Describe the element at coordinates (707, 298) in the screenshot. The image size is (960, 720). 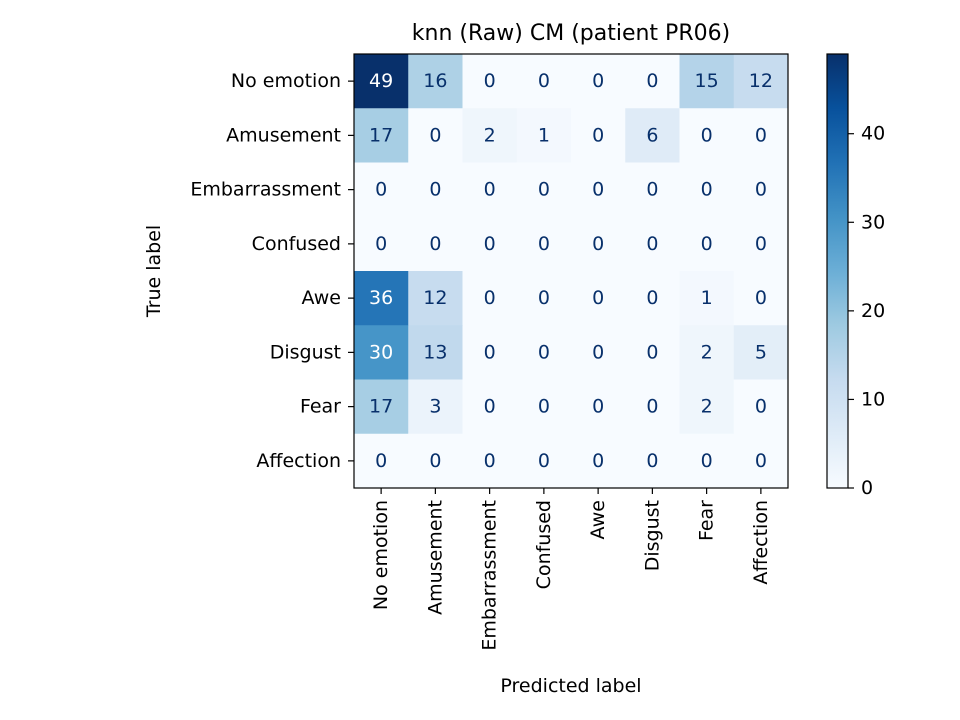
I see `cell-value-label: 1` at that location.